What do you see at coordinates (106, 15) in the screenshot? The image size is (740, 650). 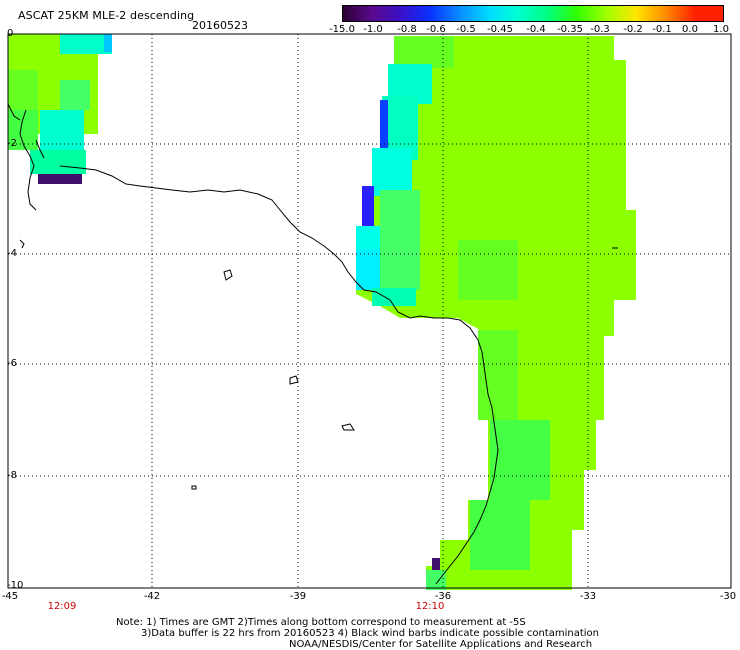 I see `map-title: ASCAT 25KM MLE-2 descending` at bounding box center [106, 15].